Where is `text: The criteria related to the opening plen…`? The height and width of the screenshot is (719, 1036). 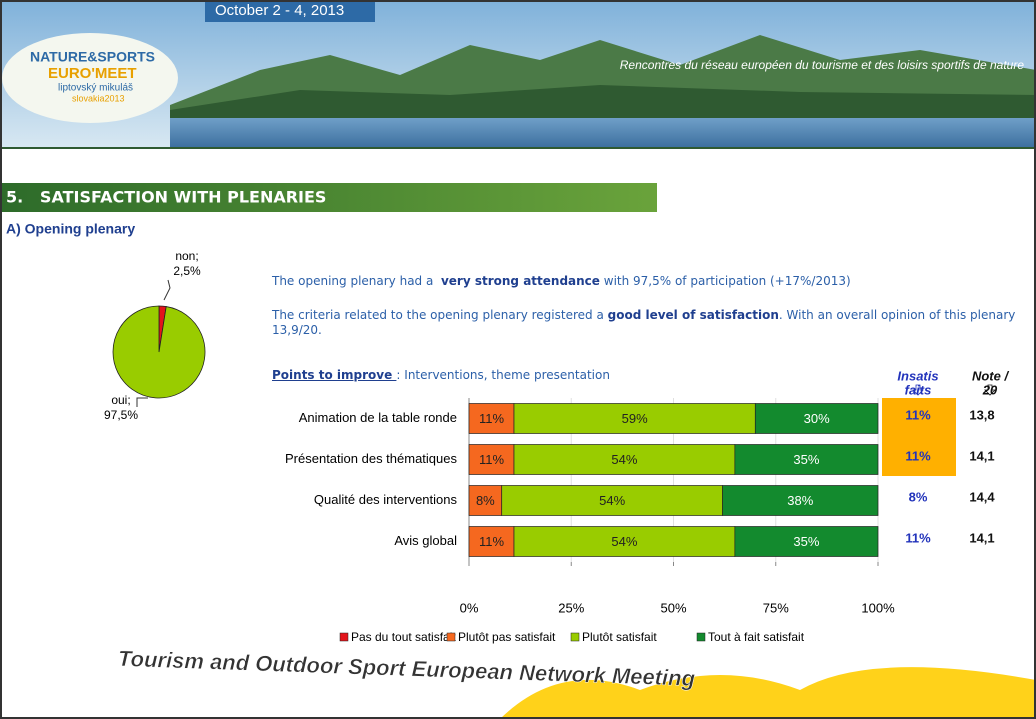 text: The criteria related to the opening plen… is located at coordinates (440, 315).